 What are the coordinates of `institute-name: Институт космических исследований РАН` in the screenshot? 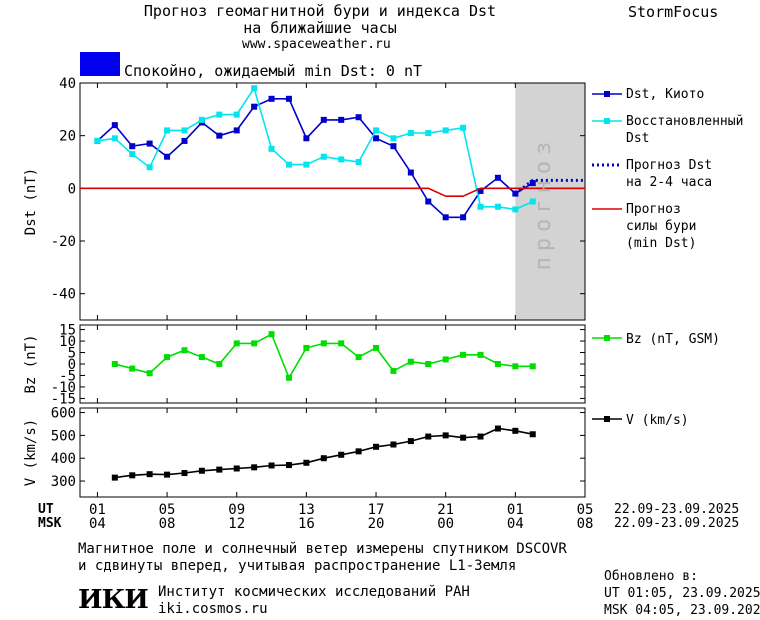 It's located at (314, 592).